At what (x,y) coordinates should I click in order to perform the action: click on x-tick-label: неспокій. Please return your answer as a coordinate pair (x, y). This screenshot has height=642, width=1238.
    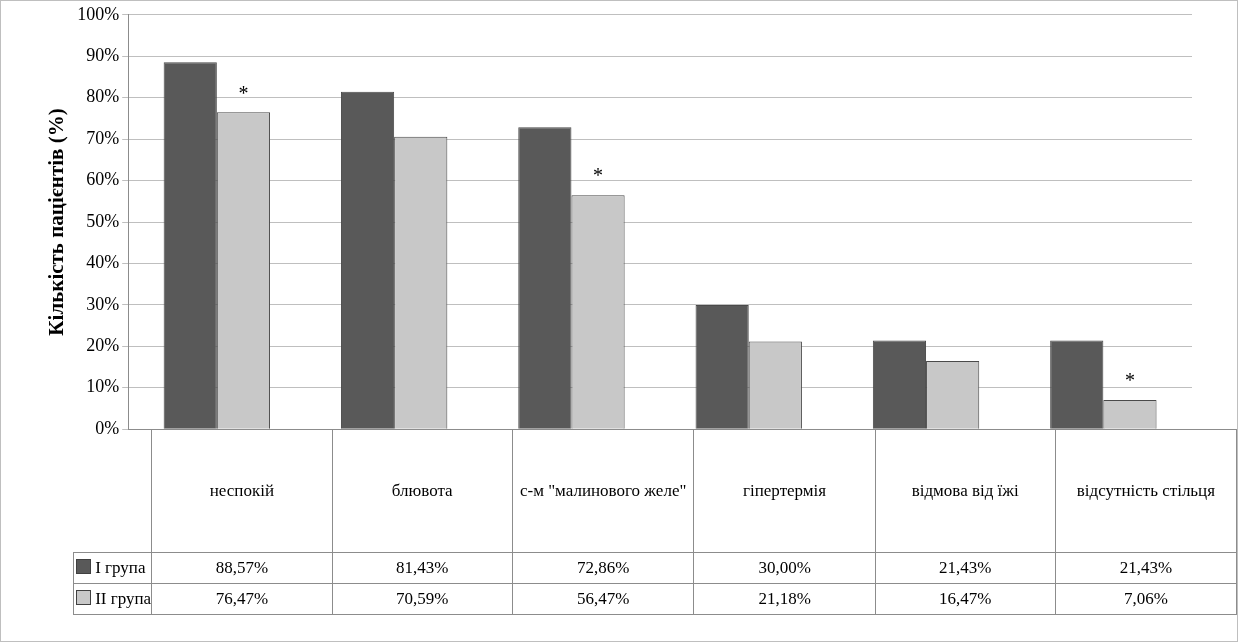
    Looking at the image, I should click on (242, 491).